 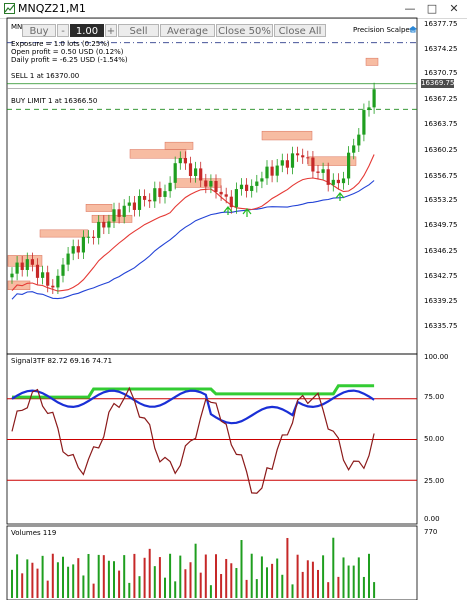 What do you see at coordinates (441, 225) in the screenshot?
I see `price-tick-label: 16349.75` at bounding box center [441, 225].